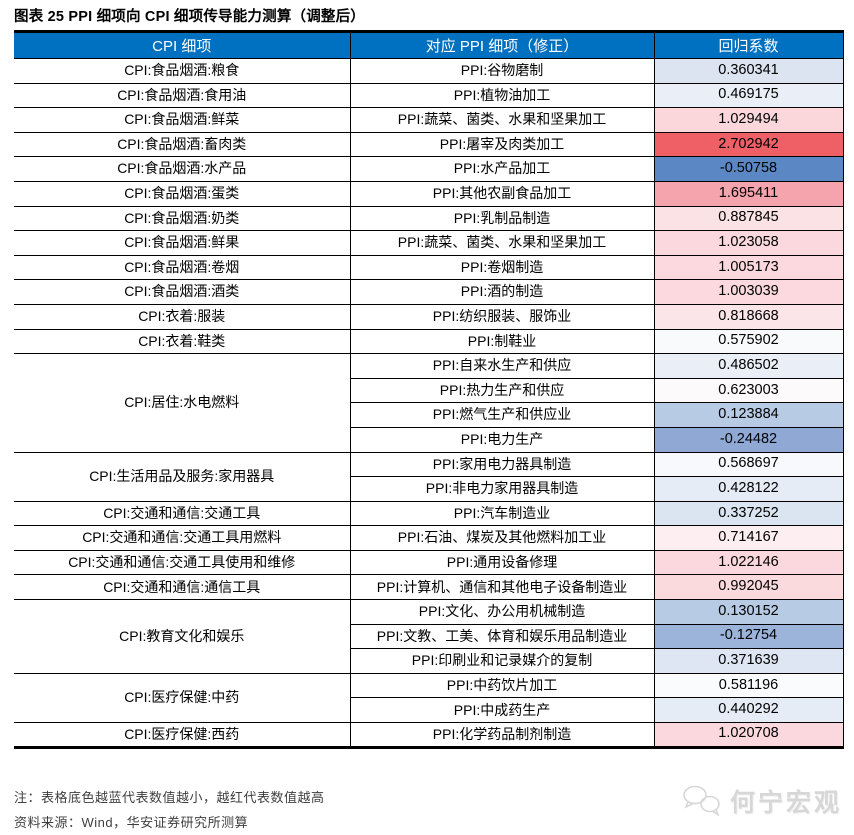  I want to click on ppi-item-cell: PPI:制鞋业, so click(502, 341).